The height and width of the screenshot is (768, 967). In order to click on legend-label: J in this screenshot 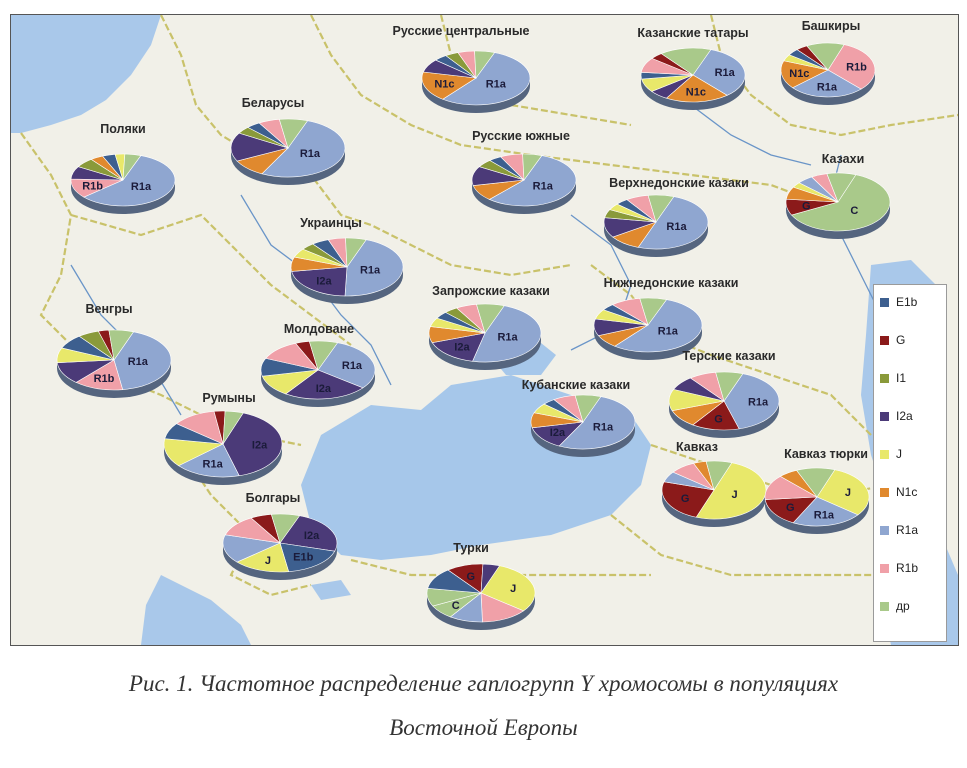, I will do `click(899, 454)`.